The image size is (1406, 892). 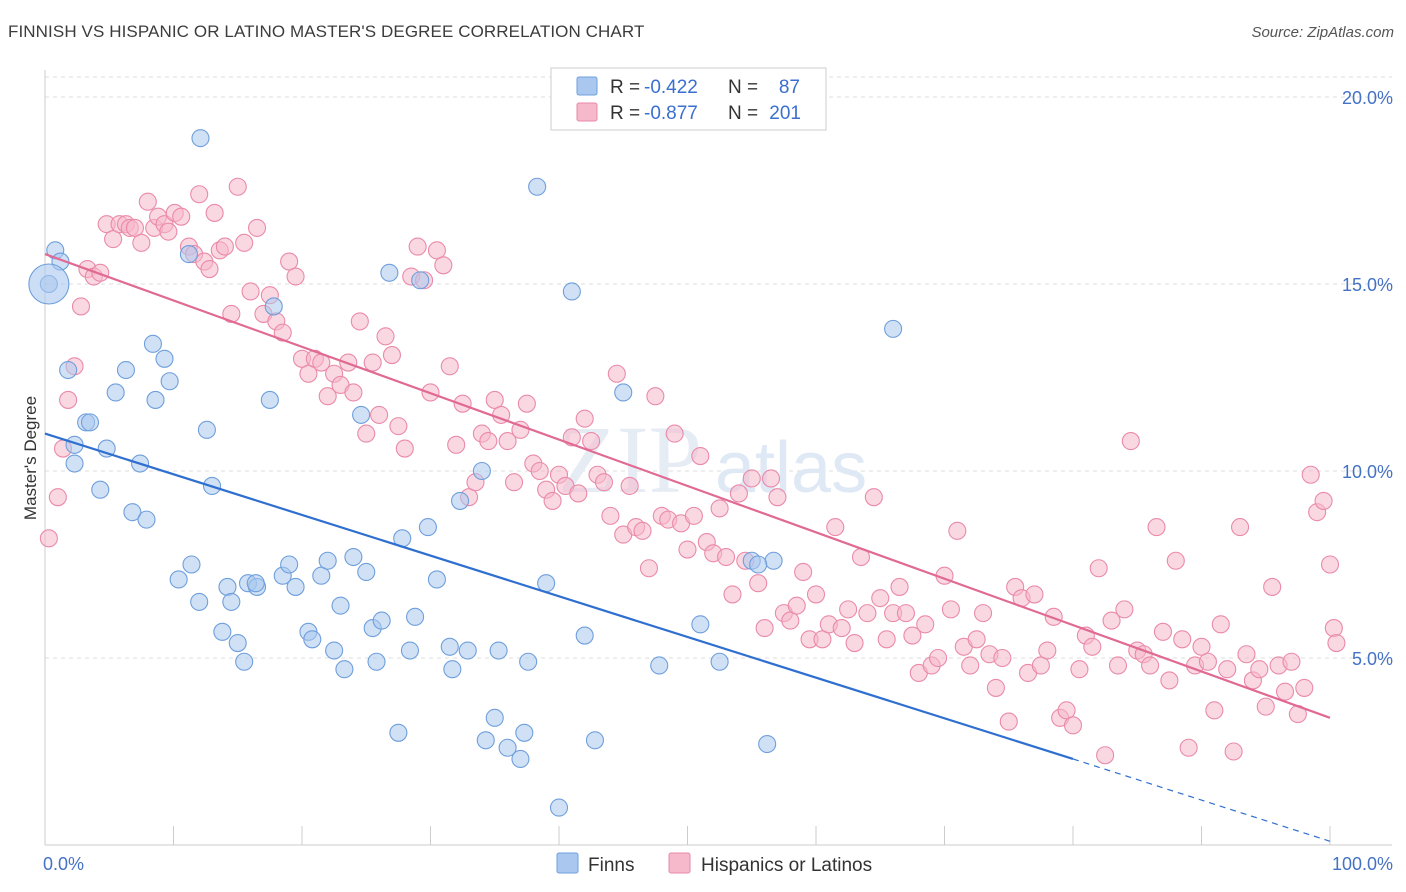 What do you see at coordinates (1367, 378) in the screenshot?
I see `y-axis-tick-labels: 5.0% 10.0% 15.0% 20.0%` at bounding box center [1367, 378].